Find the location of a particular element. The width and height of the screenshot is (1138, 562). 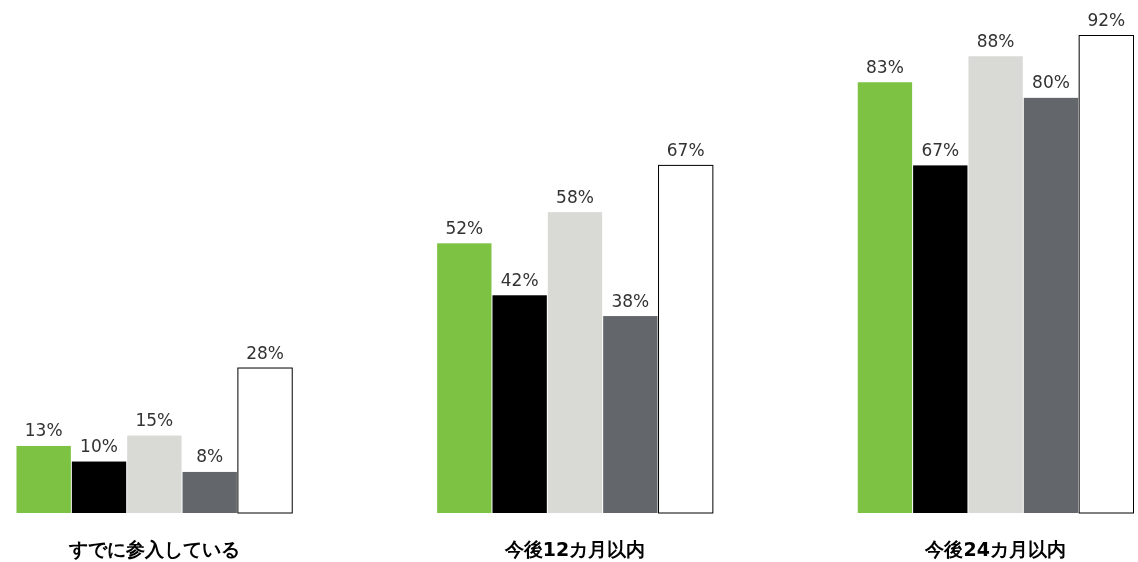

data-label: 10% is located at coordinates (99, 446).